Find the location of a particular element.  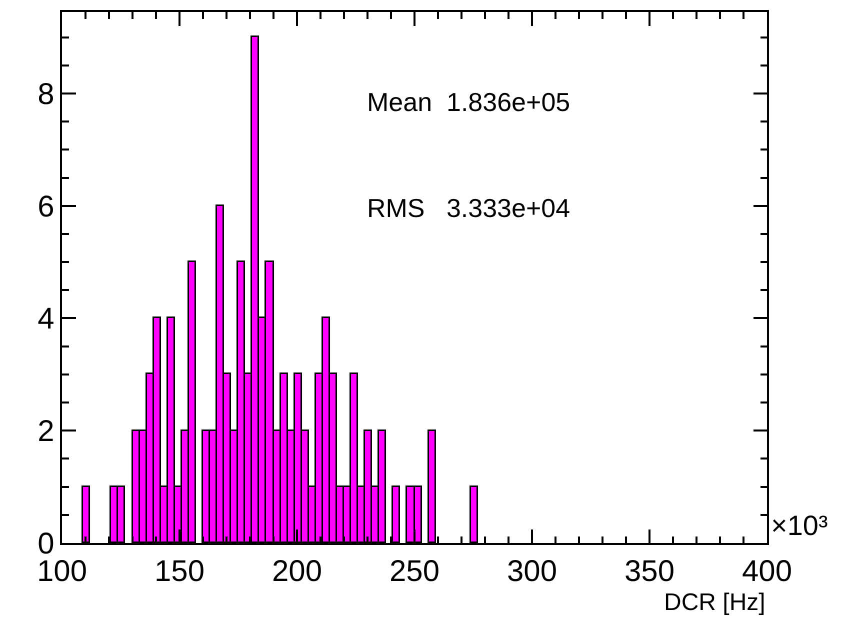

x-tick-label: 350 is located at coordinates (649, 571).